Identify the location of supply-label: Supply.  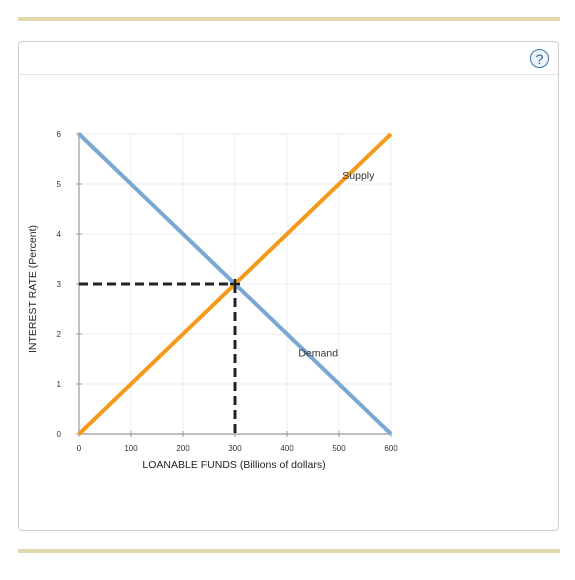
(358, 176).